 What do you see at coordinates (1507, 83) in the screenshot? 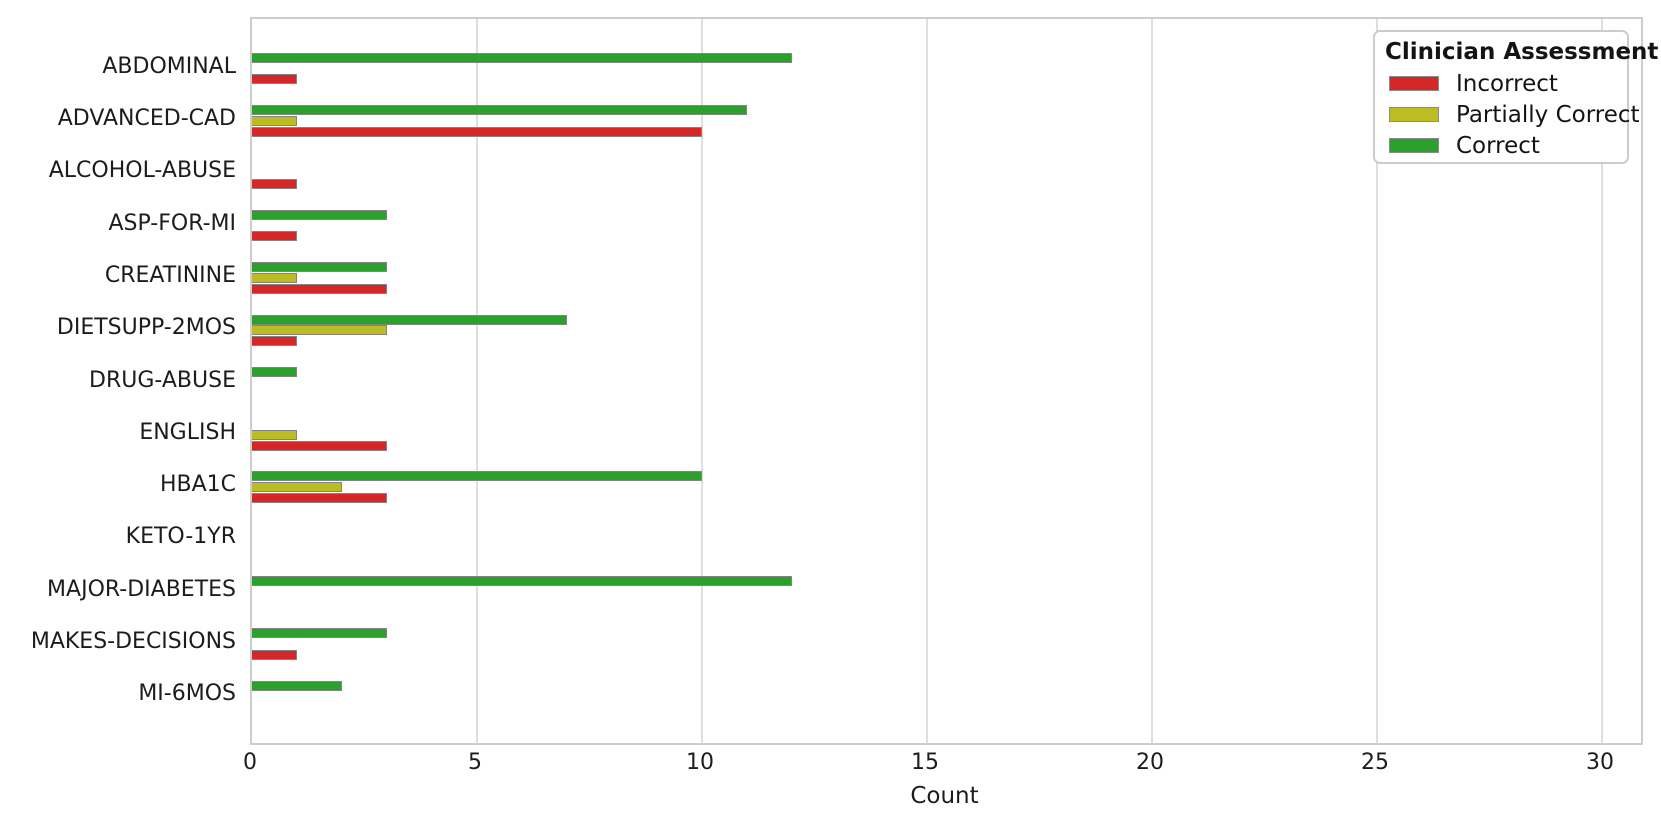
I see `legend-label-incorrect: Incorrect` at bounding box center [1507, 83].